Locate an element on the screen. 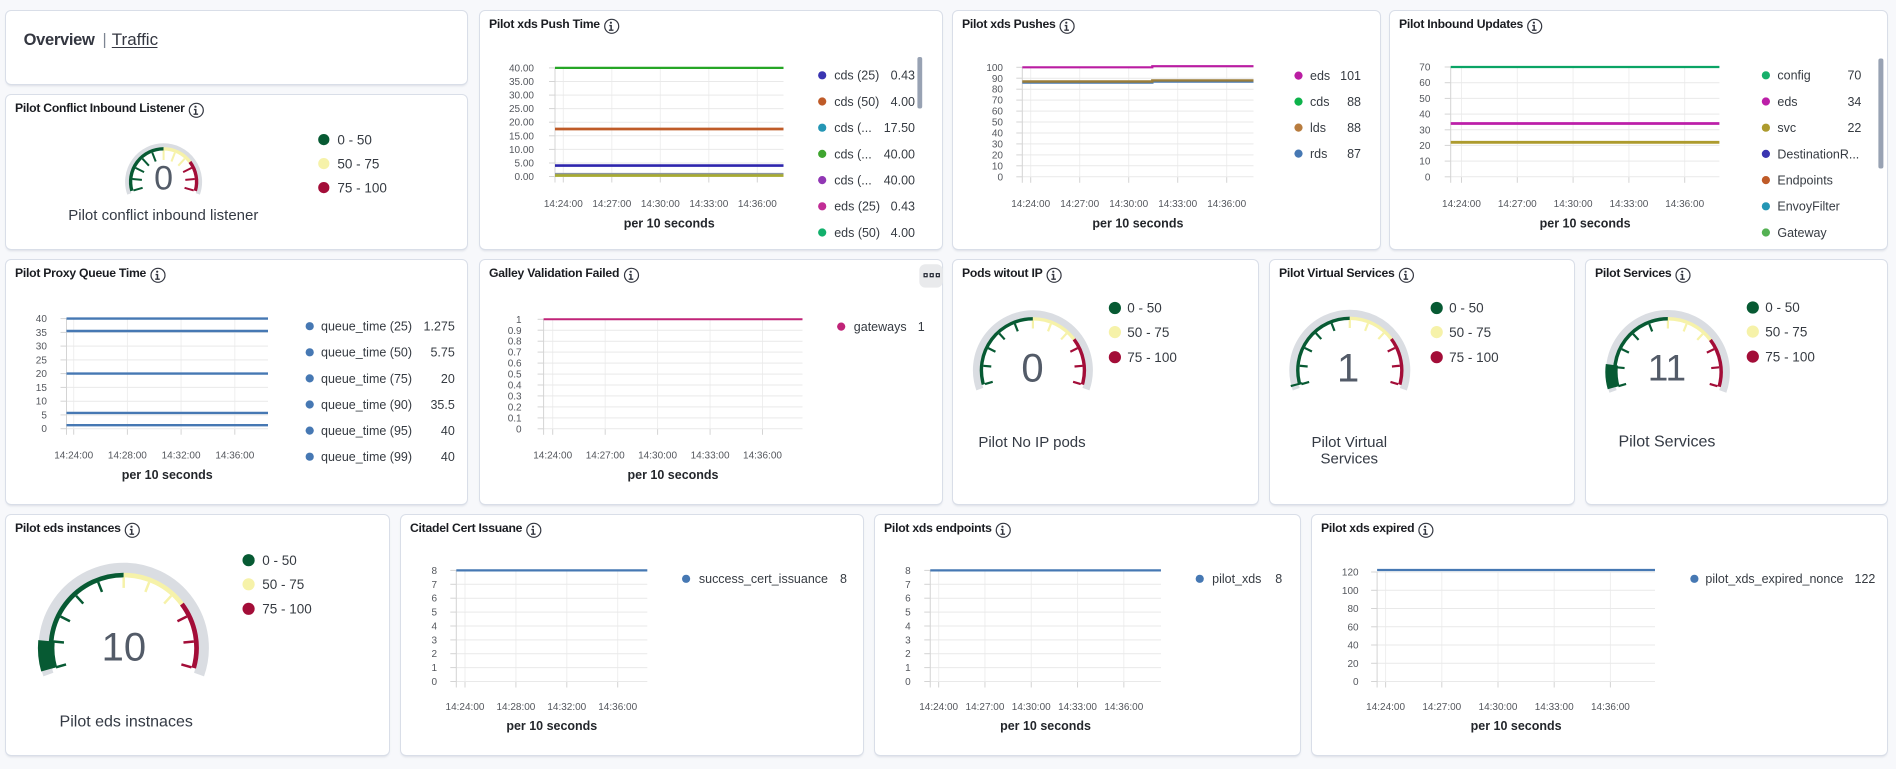 This screenshot has width=1896, height=769. svg-text: 14:28:00 is located at coordinates (127, 456).